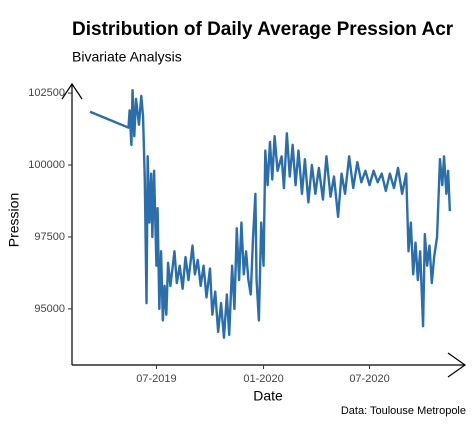 The height and width of the screenshot is (425, 473). I want to click on y-axis-arrow, so click(72, 91).